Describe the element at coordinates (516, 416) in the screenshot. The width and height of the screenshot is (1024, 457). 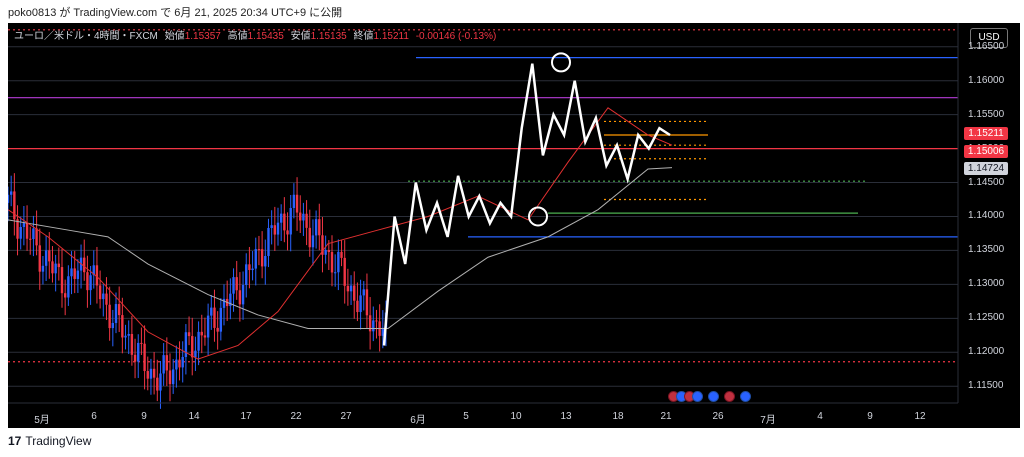
I see `time-tick-label: 10` at that location.